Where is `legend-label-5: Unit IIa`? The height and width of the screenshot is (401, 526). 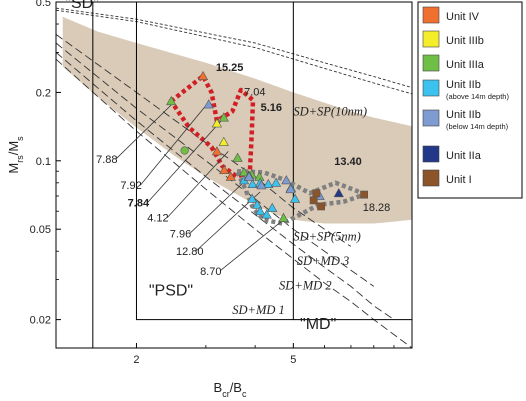
legend-label-5: Unit IIa is located at coordinates (464, 156).